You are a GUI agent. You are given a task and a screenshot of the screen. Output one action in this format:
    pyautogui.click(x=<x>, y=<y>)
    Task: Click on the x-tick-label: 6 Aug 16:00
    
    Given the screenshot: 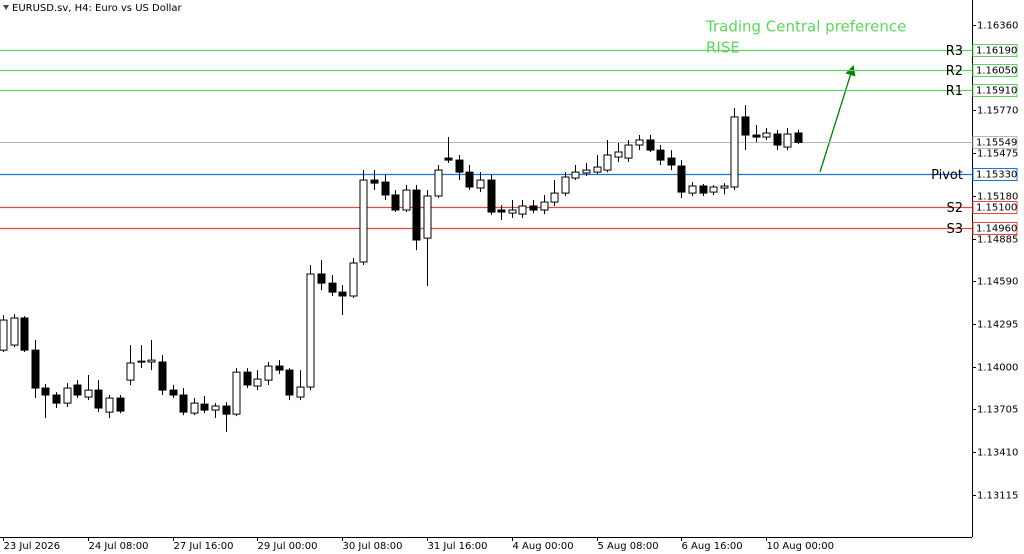 What is the action you would take?
    pyautogui.click(x=712, y=546)
    